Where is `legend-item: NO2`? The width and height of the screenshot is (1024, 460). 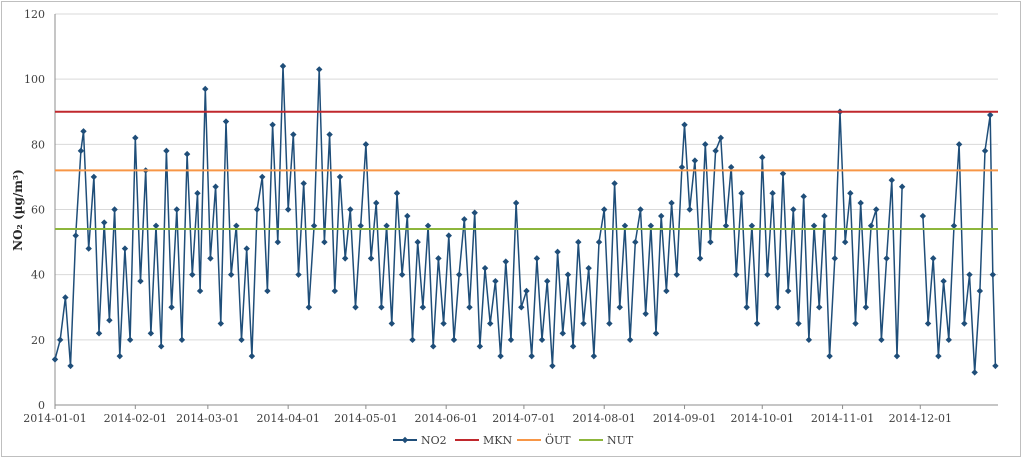
legend-item: NO2 is located at coordinates (420, 440).